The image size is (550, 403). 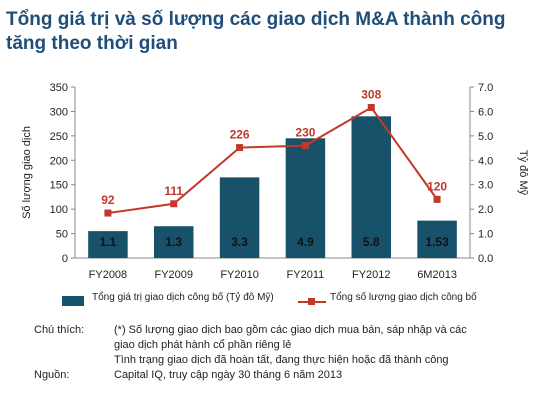 What do you see at coordinates (437, 275) in the screenshot?
I see `x-tick-label: 6M2013` at bounding box center [437, 275].